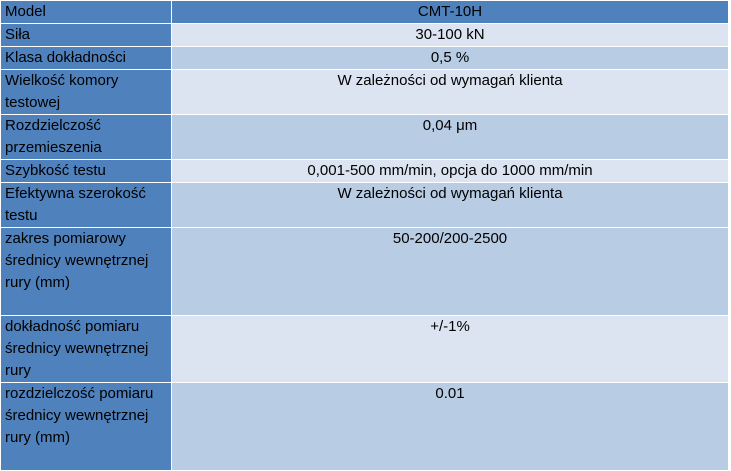  What do you see at coordinates (86, 35) in the screenshot?
I see `row-label: Siła` at bounding box center [86, 35].